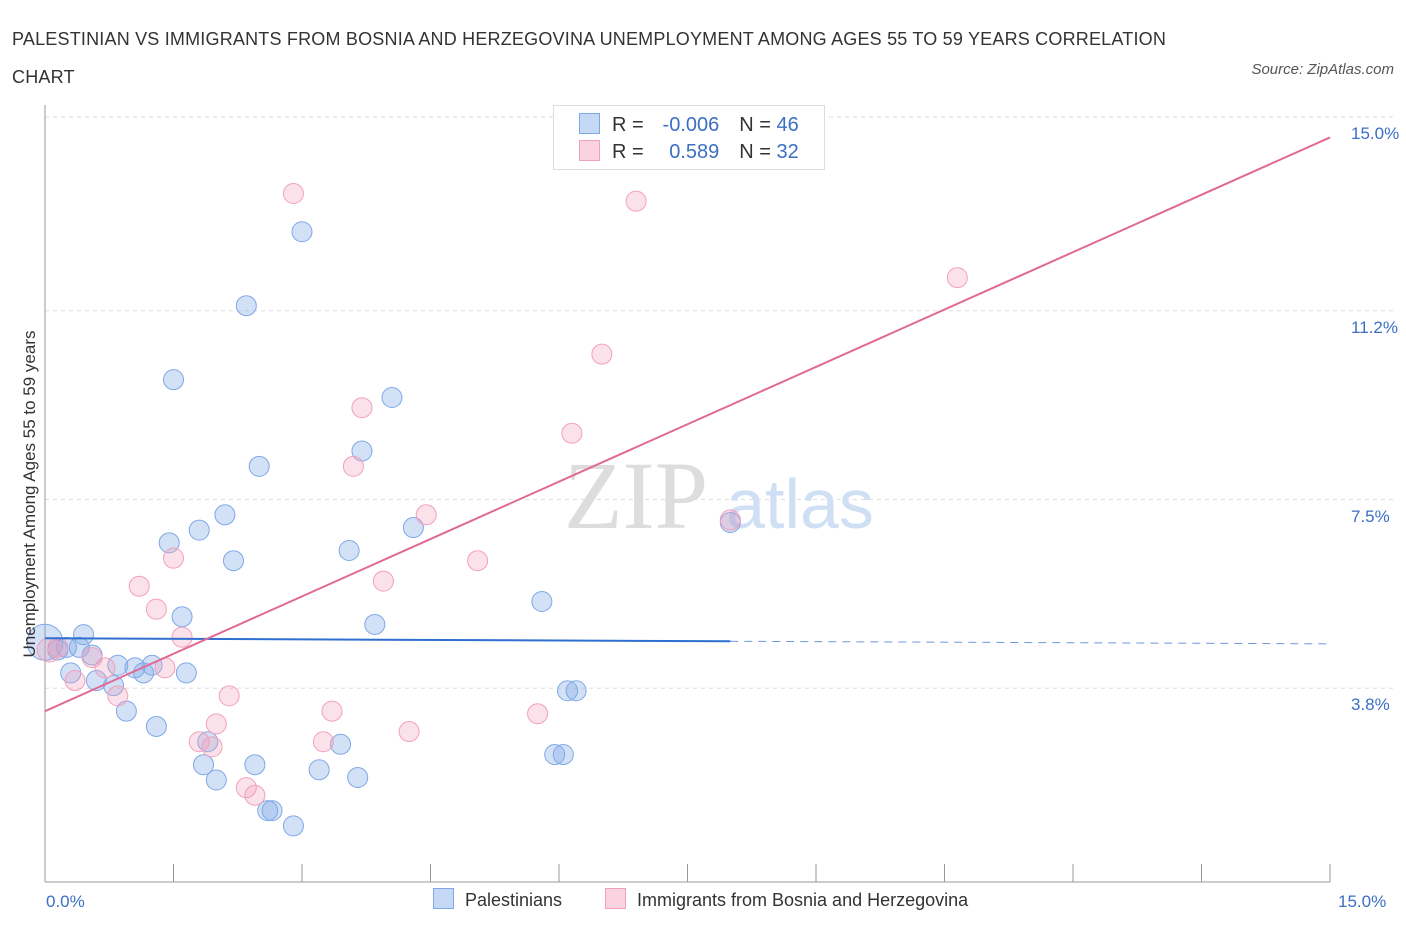  Describe the element at coordinates (787, 125) in the screenshot. I see `n-value-palestinians: 46` at that location.